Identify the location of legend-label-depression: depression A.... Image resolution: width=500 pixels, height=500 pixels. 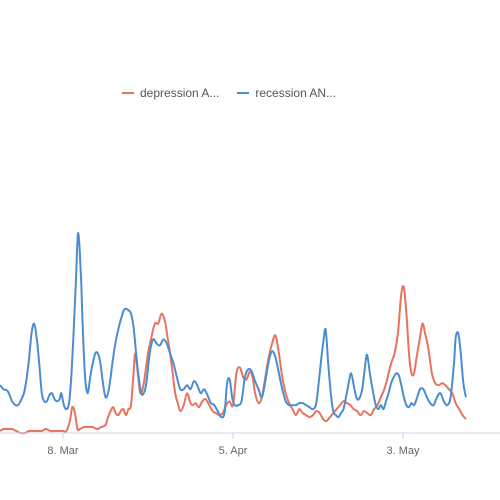
(180, 93).